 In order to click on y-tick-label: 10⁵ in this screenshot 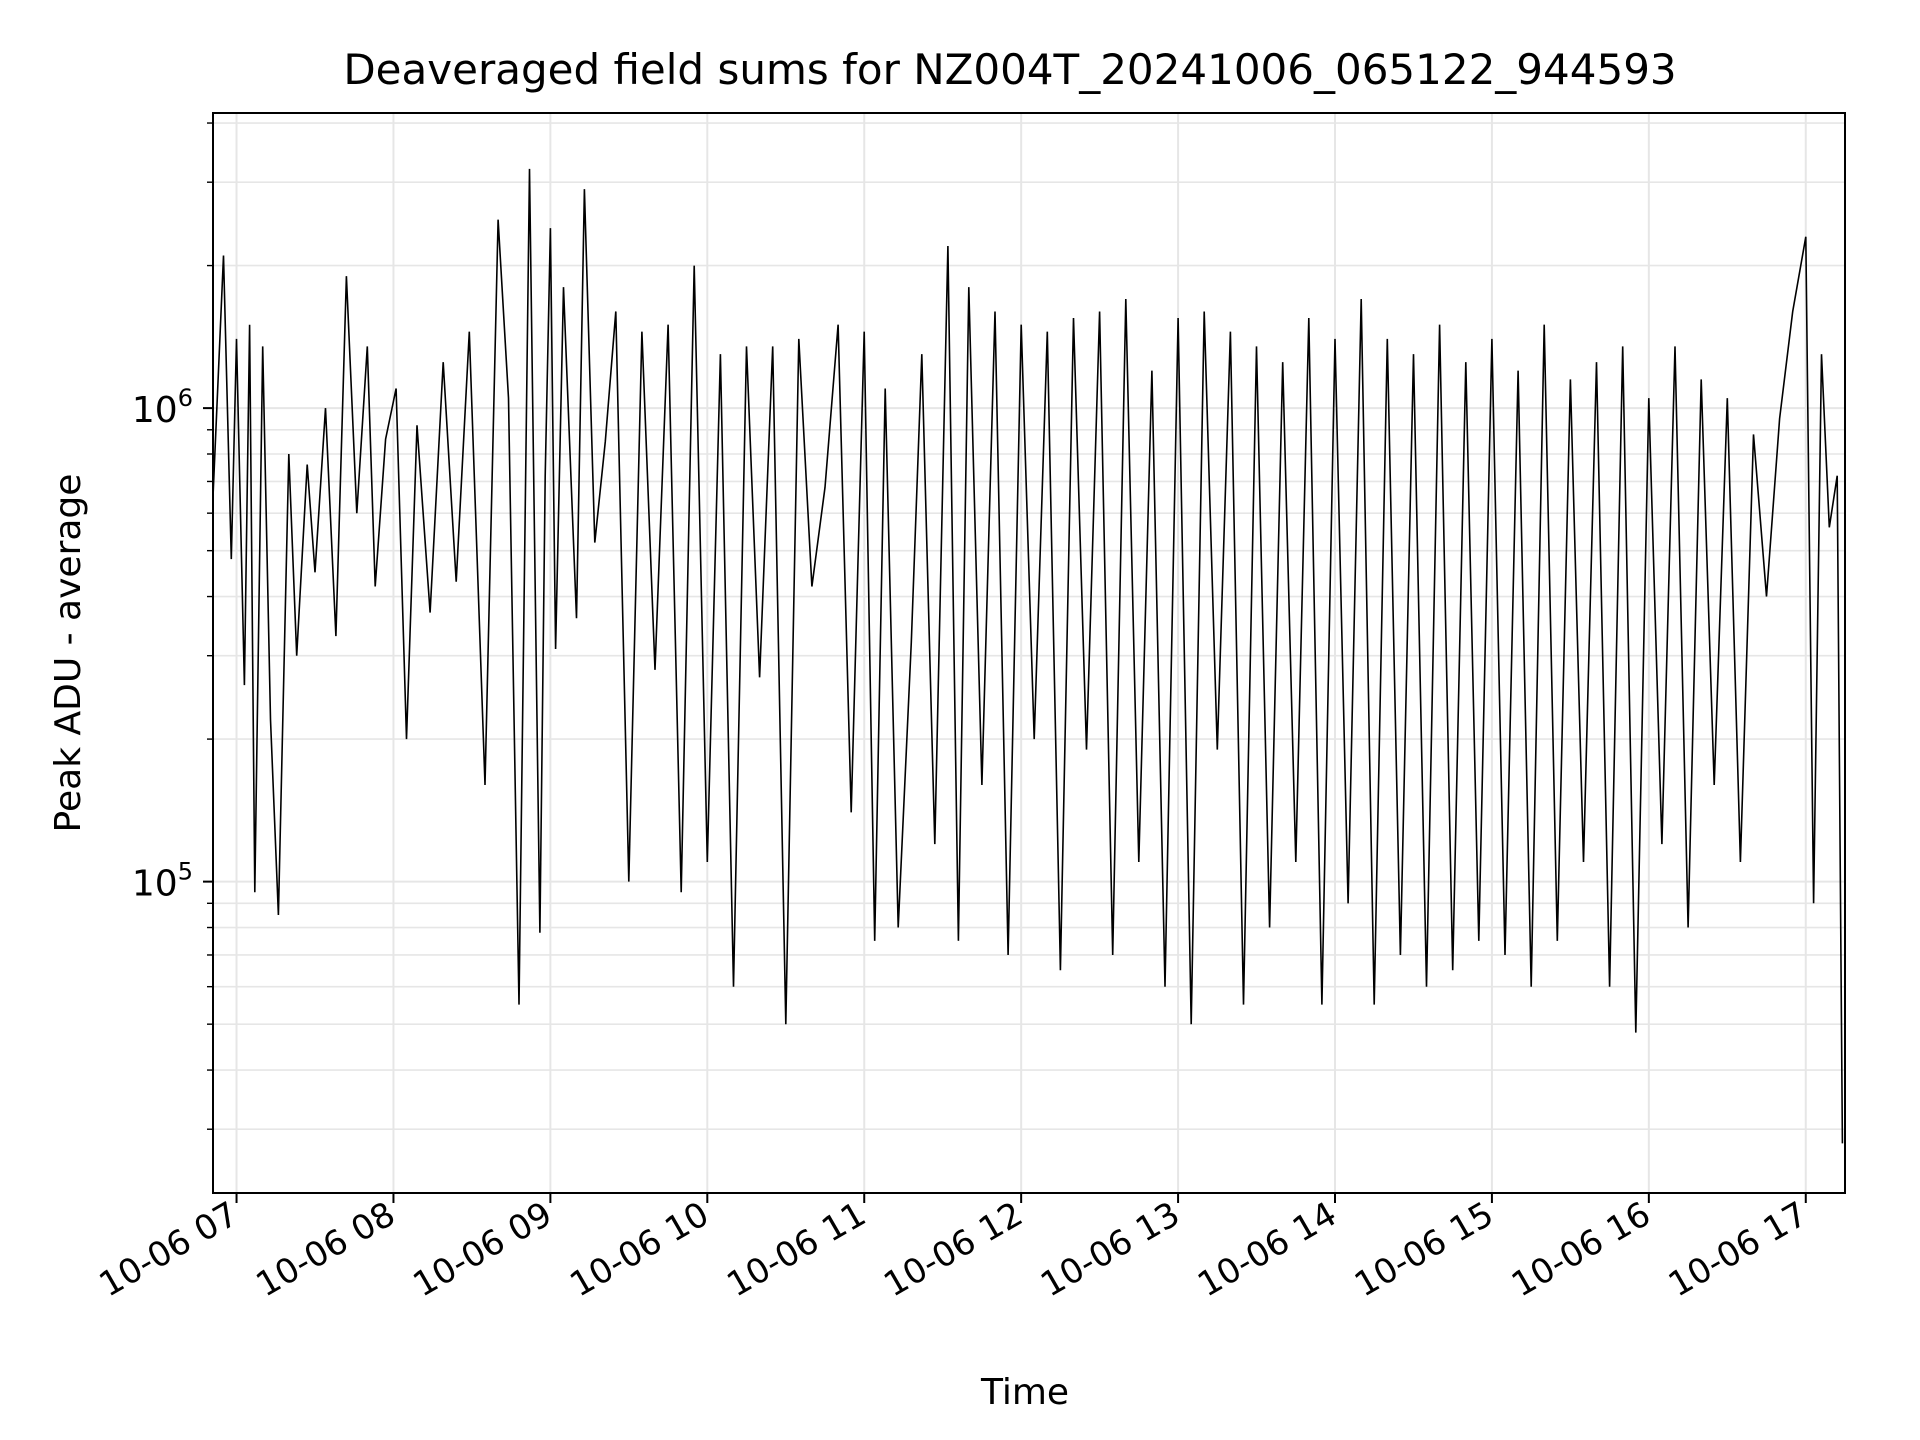, I will do `click(162, 881)`.